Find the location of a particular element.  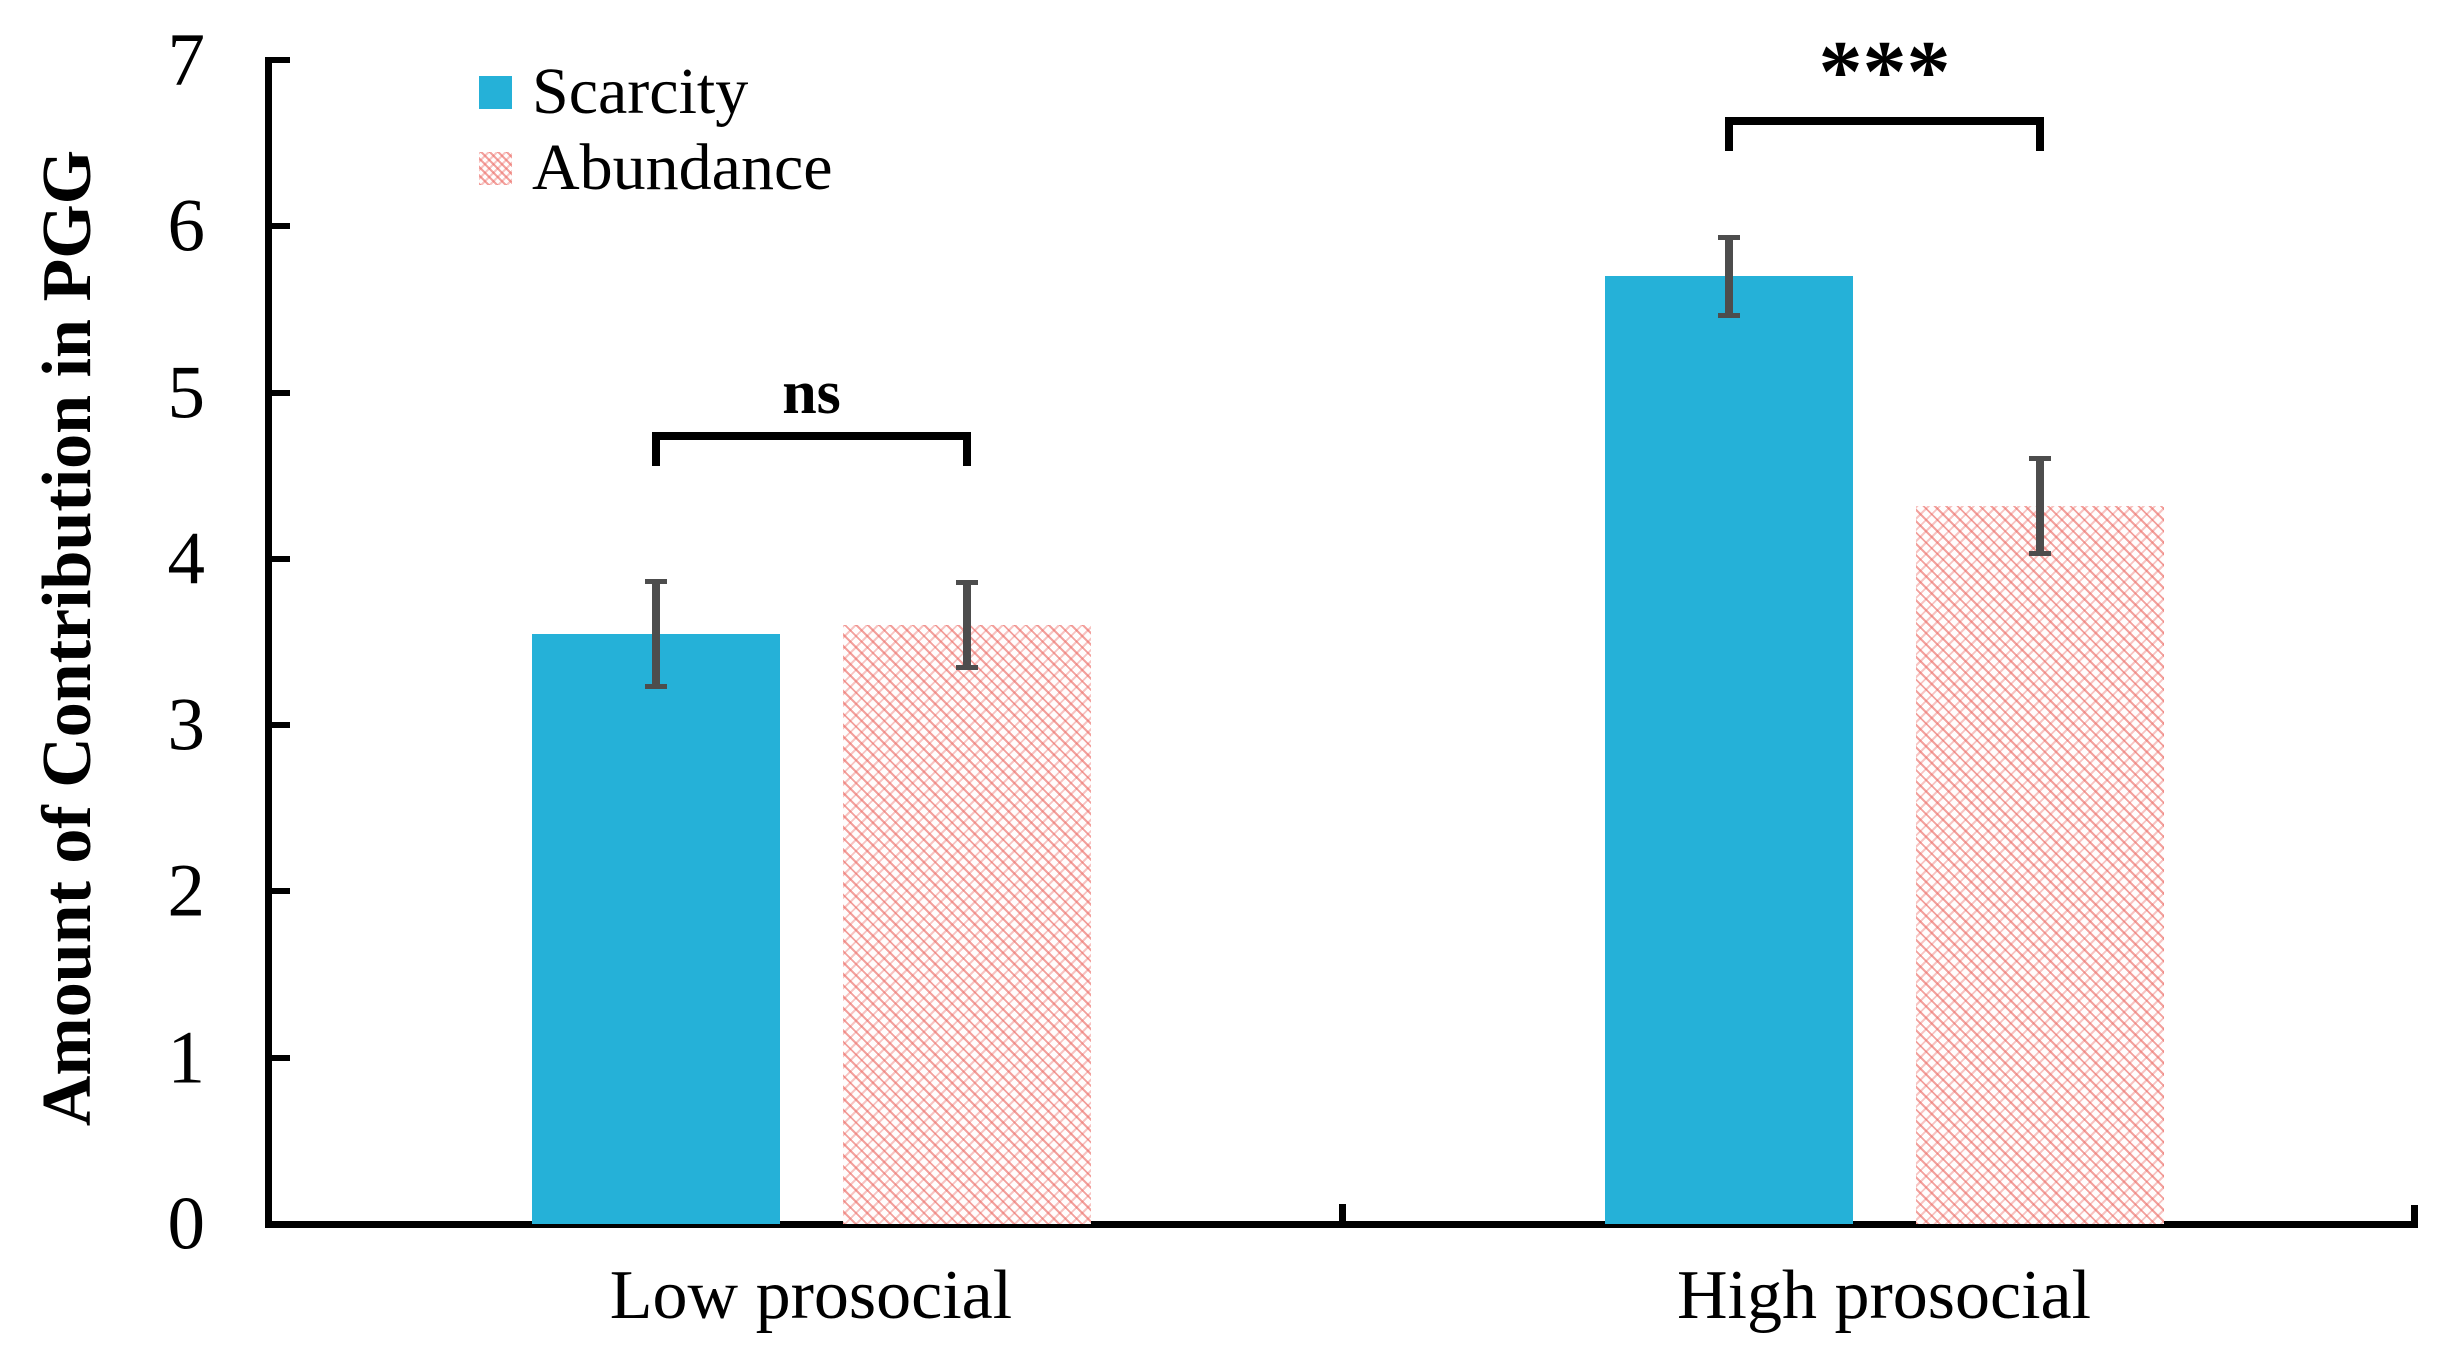

bar-high-prosocial-abundance is located at coordinates (2040, 865).